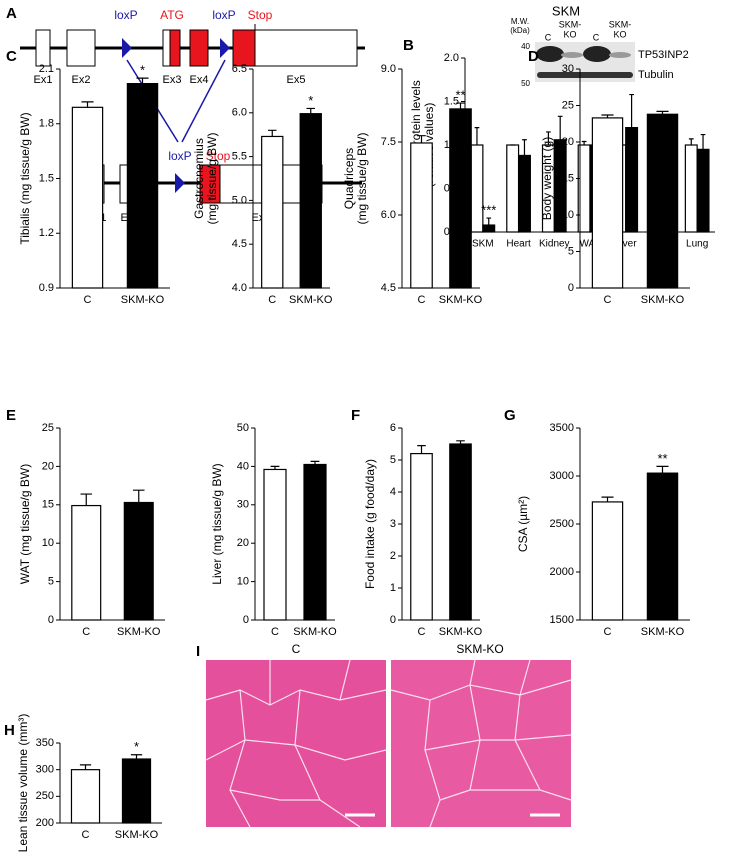 This screenshot has height=853, width=732. What do you see at coordinates (626, 244) in the screenshot?
I see `x-tick-label: Liver` at bounding box center [626, 244].